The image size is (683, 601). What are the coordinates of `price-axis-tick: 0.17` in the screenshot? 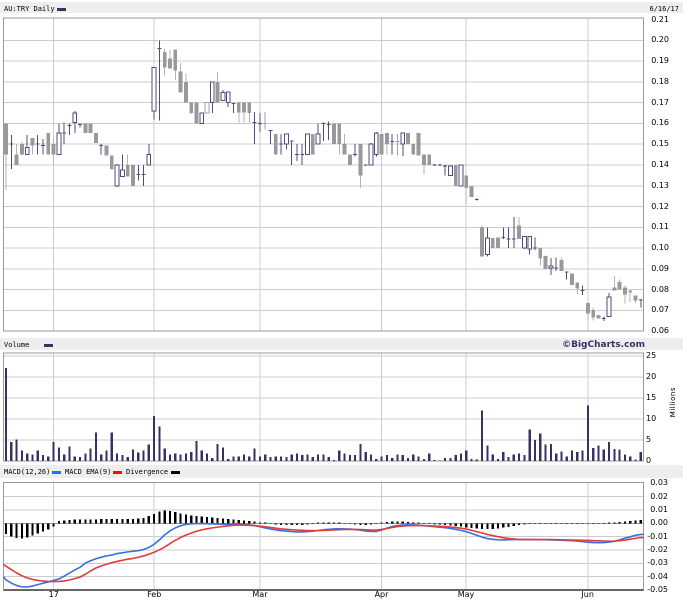 It's located at (660, 102).